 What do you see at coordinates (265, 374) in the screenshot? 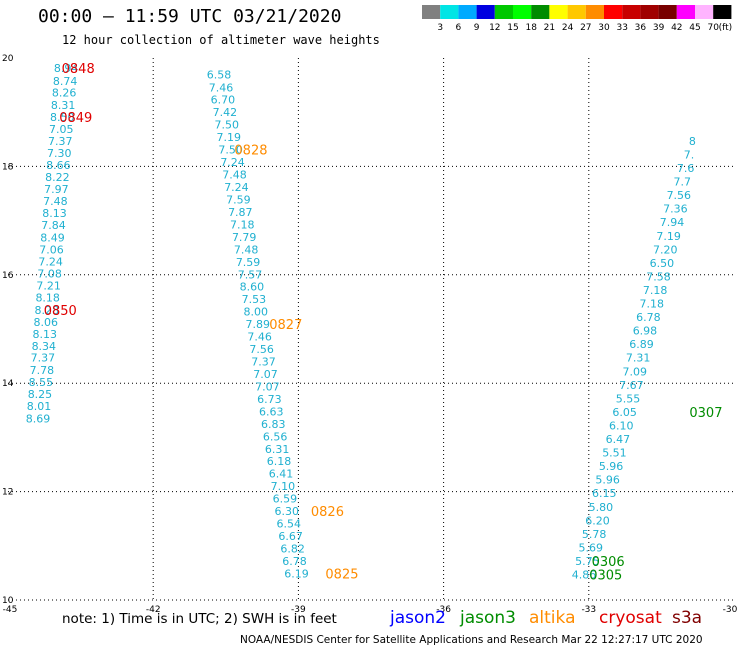
I see `wave-height-value: 7.07` at bounding box center [265, 374].